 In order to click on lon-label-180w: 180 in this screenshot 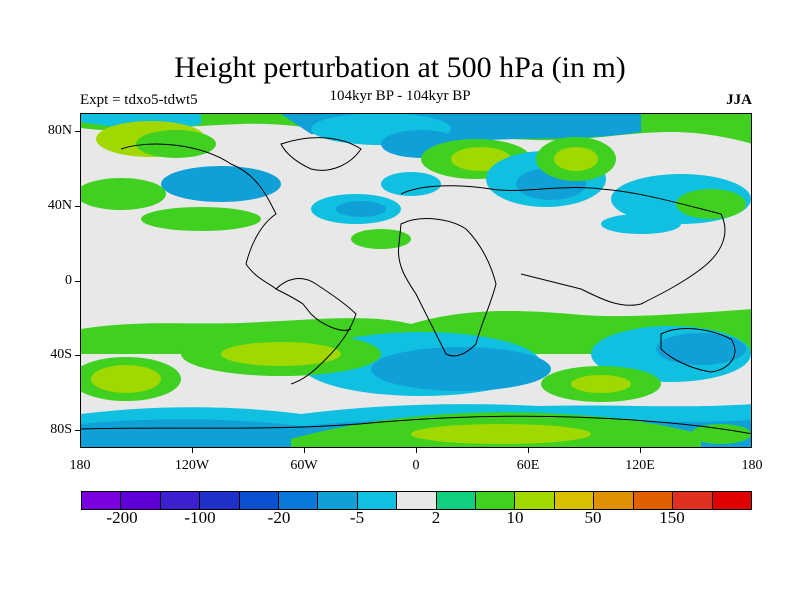, I will do `click(80, 465)`.